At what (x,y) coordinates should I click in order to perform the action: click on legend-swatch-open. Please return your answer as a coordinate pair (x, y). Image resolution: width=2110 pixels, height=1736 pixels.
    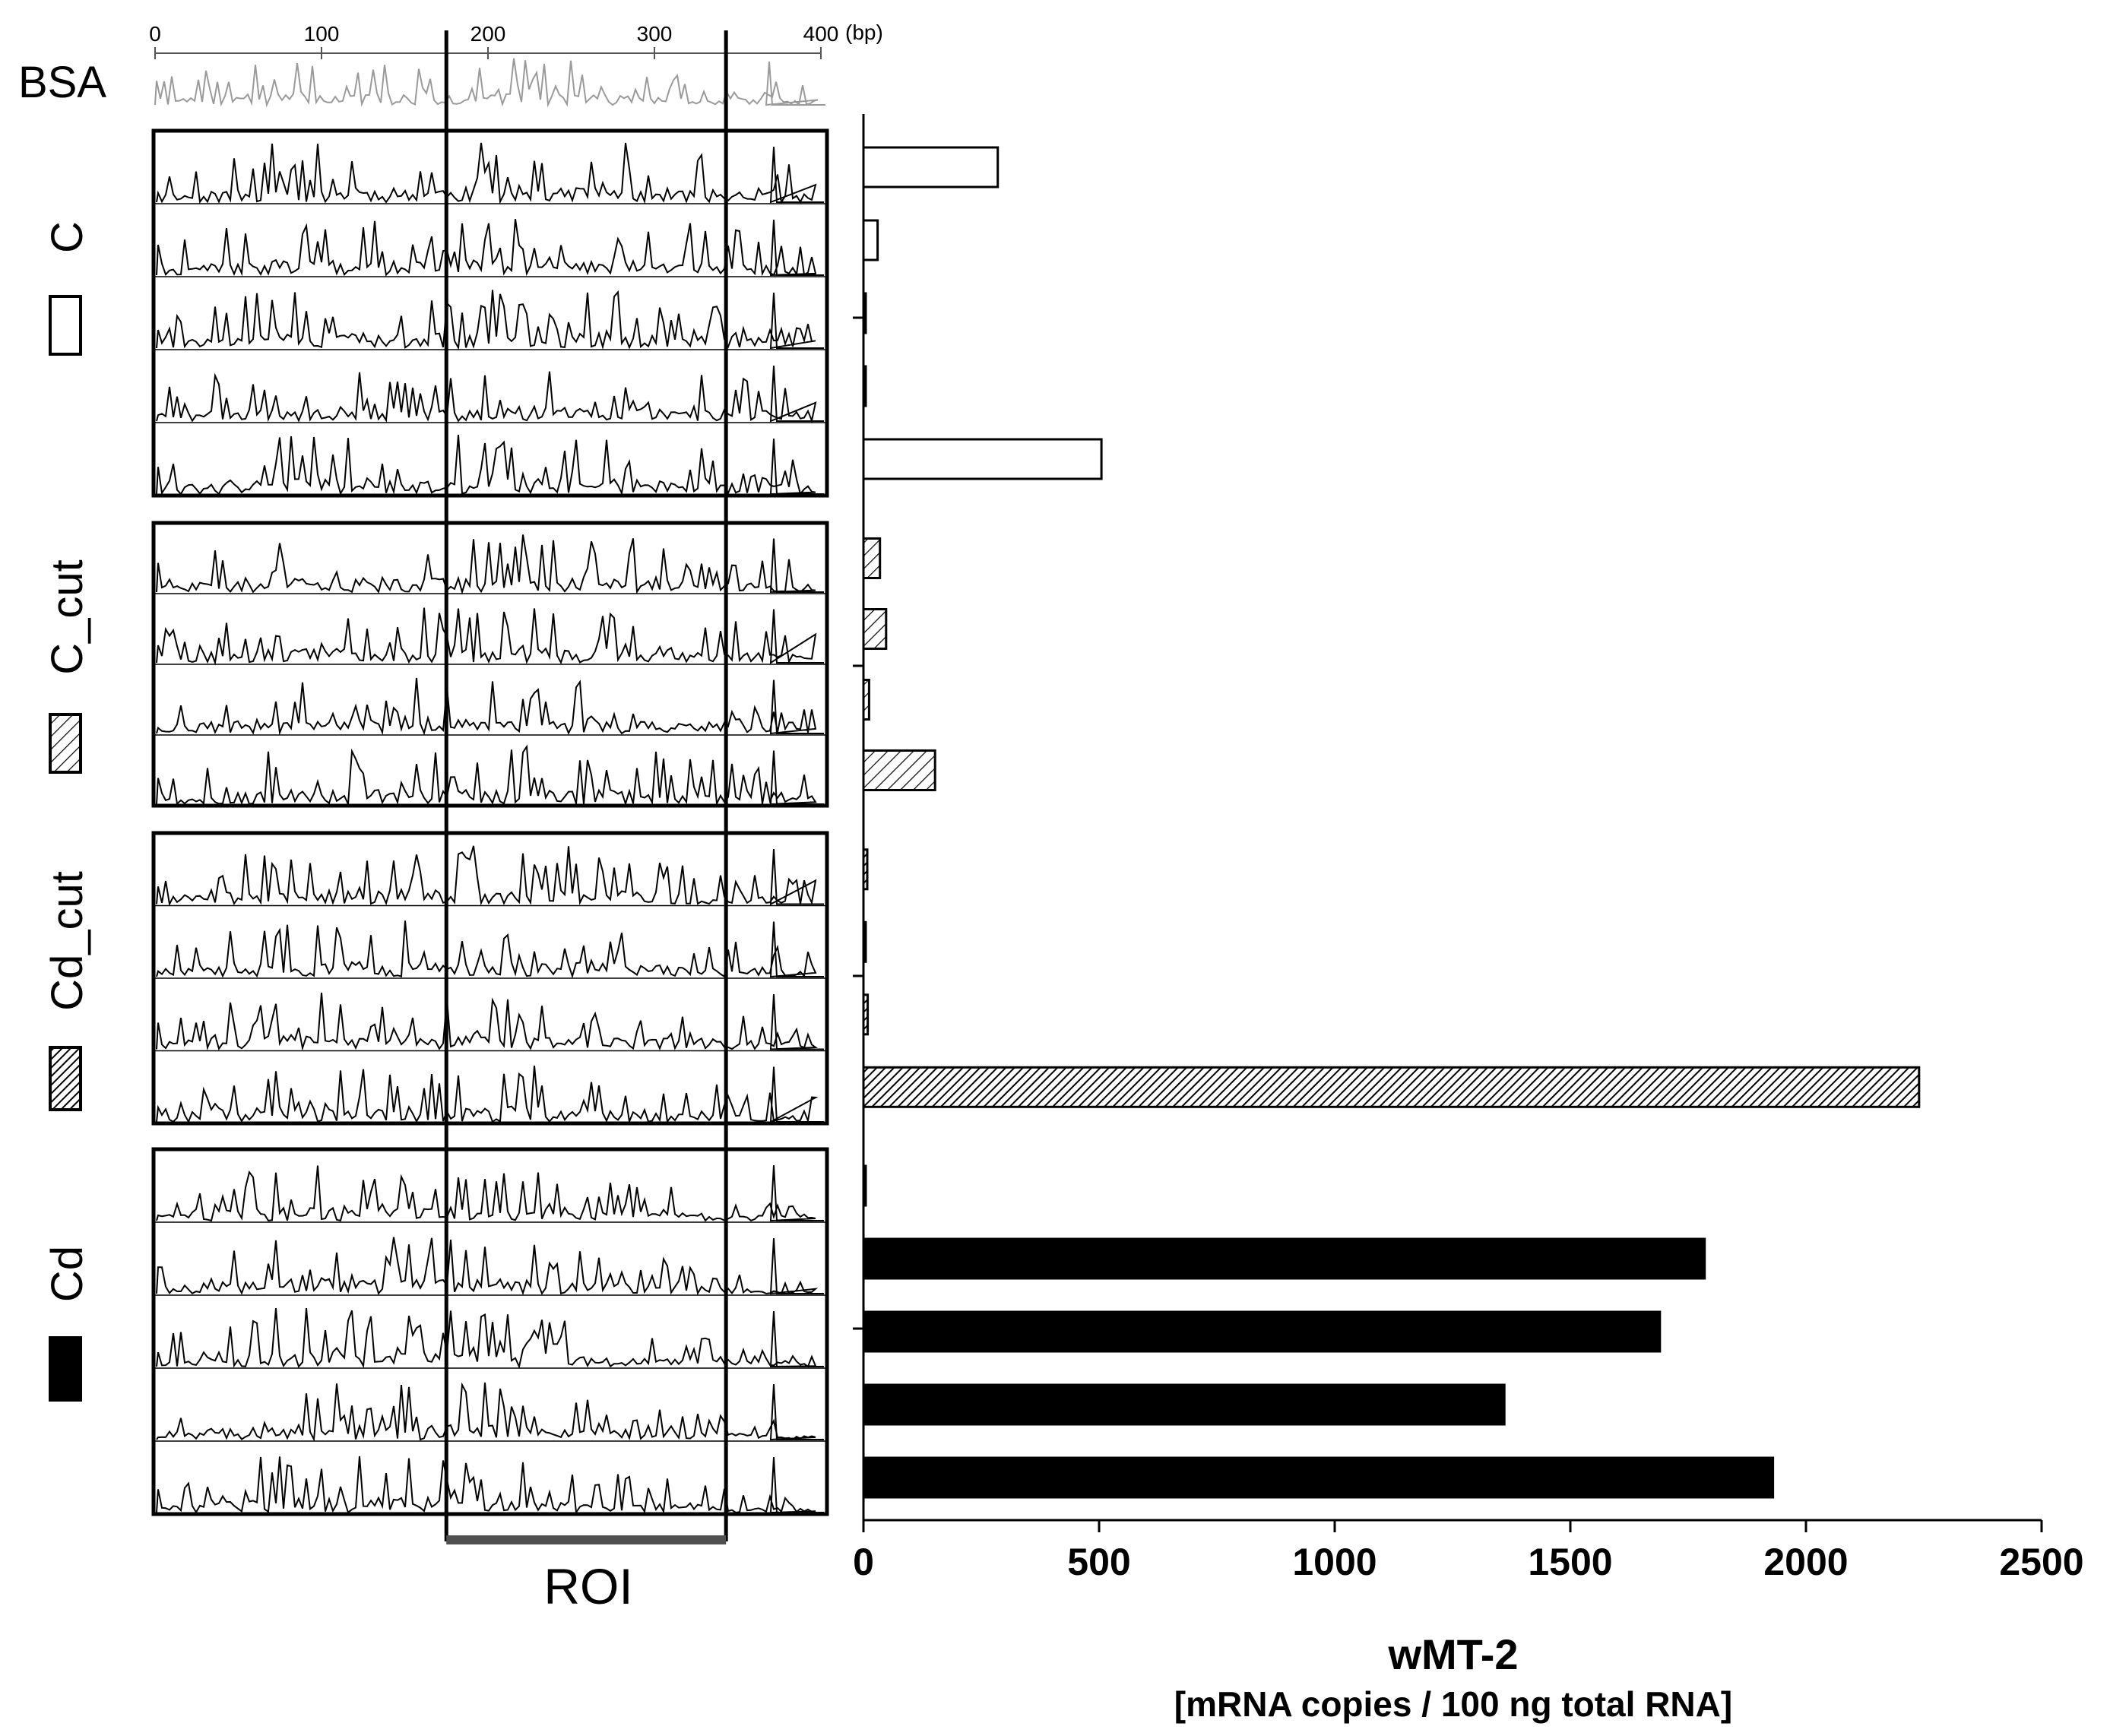
    Looking at the image, I should click on (65, 325).